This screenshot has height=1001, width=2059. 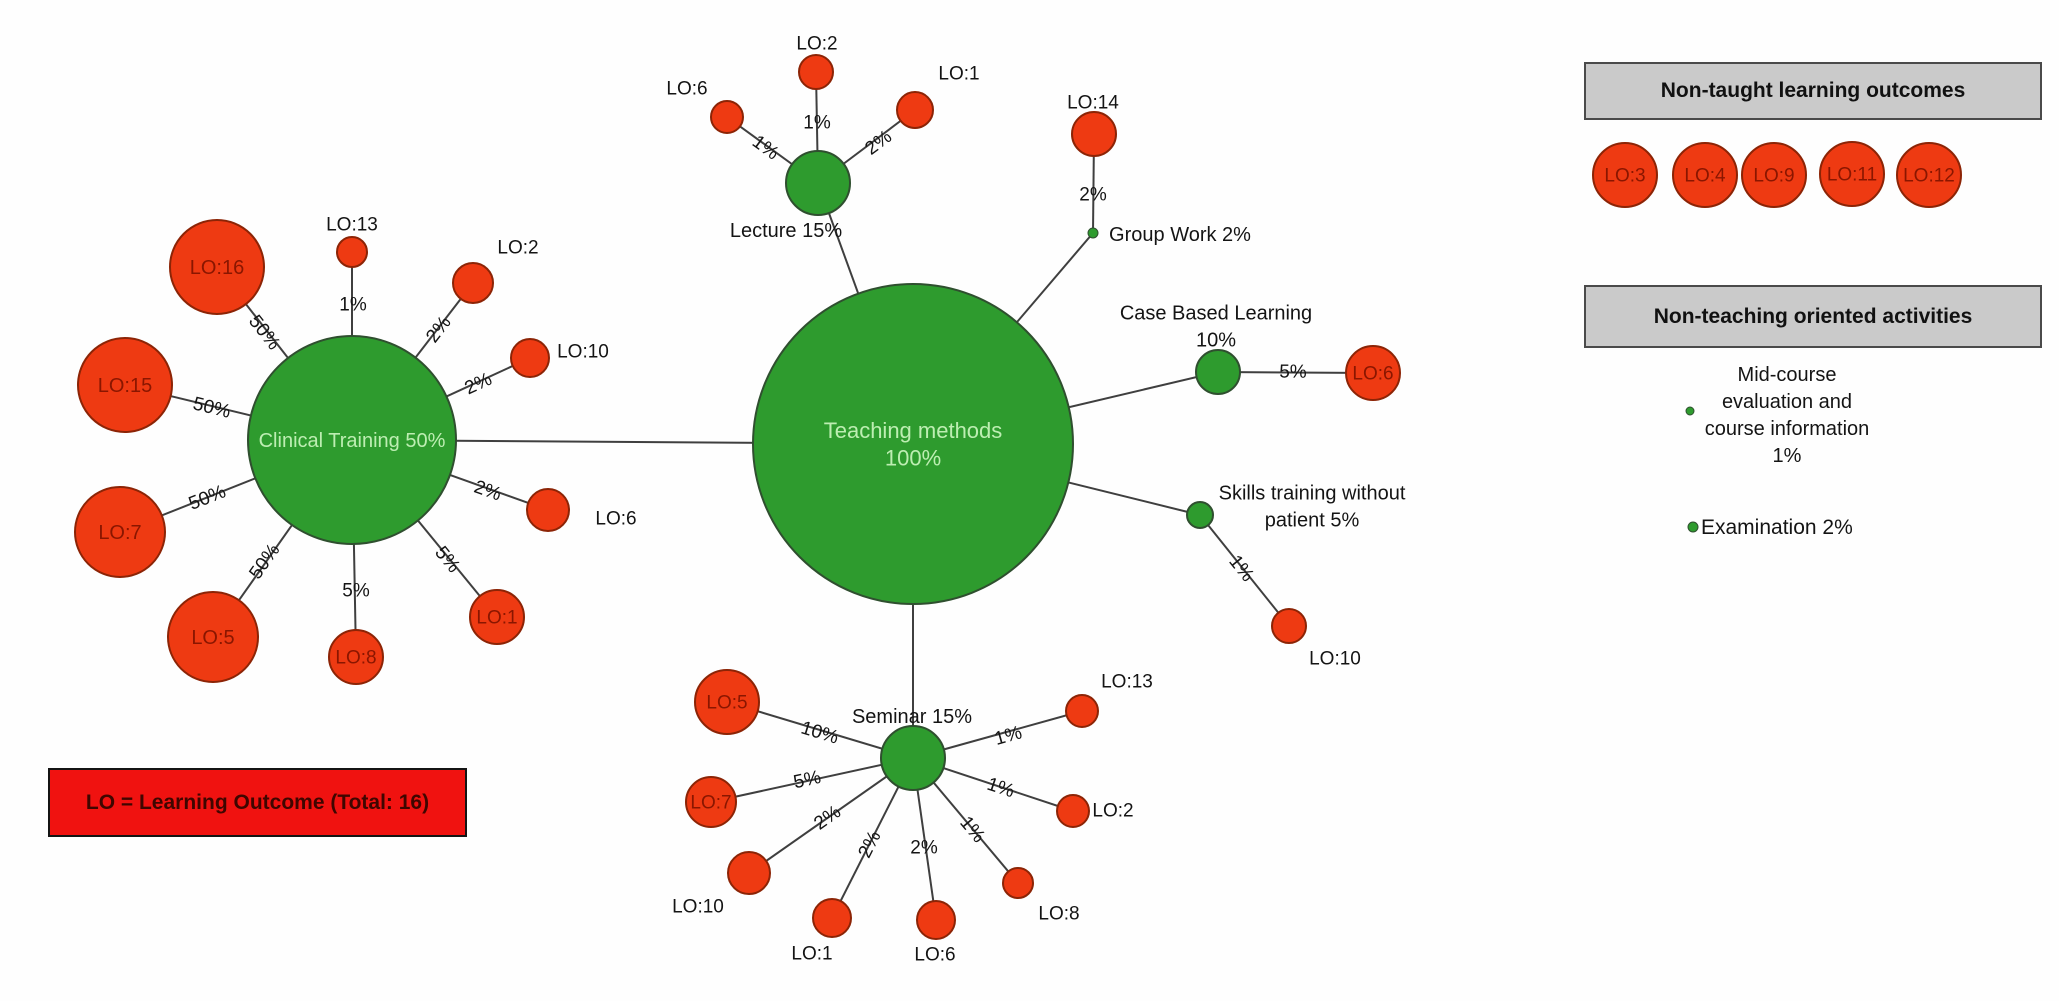 What do you see at coordinates (1093, 103) in the screenshot?
I see `node-ext-label-gw-lo14: LO:14` at bounding box center [1093, 103].